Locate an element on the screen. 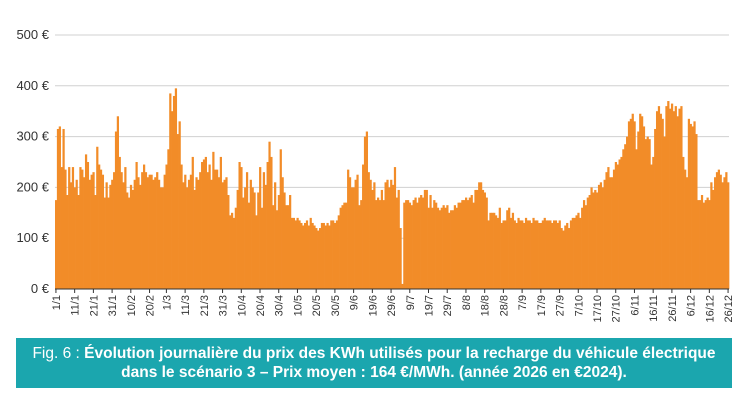  x-tick-label: 27/9 is located at coordinates (561, 305).